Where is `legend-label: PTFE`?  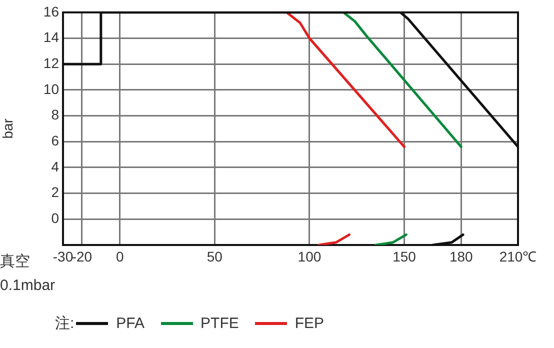 legend-label: PTFE is located at coordinates (219, 323).